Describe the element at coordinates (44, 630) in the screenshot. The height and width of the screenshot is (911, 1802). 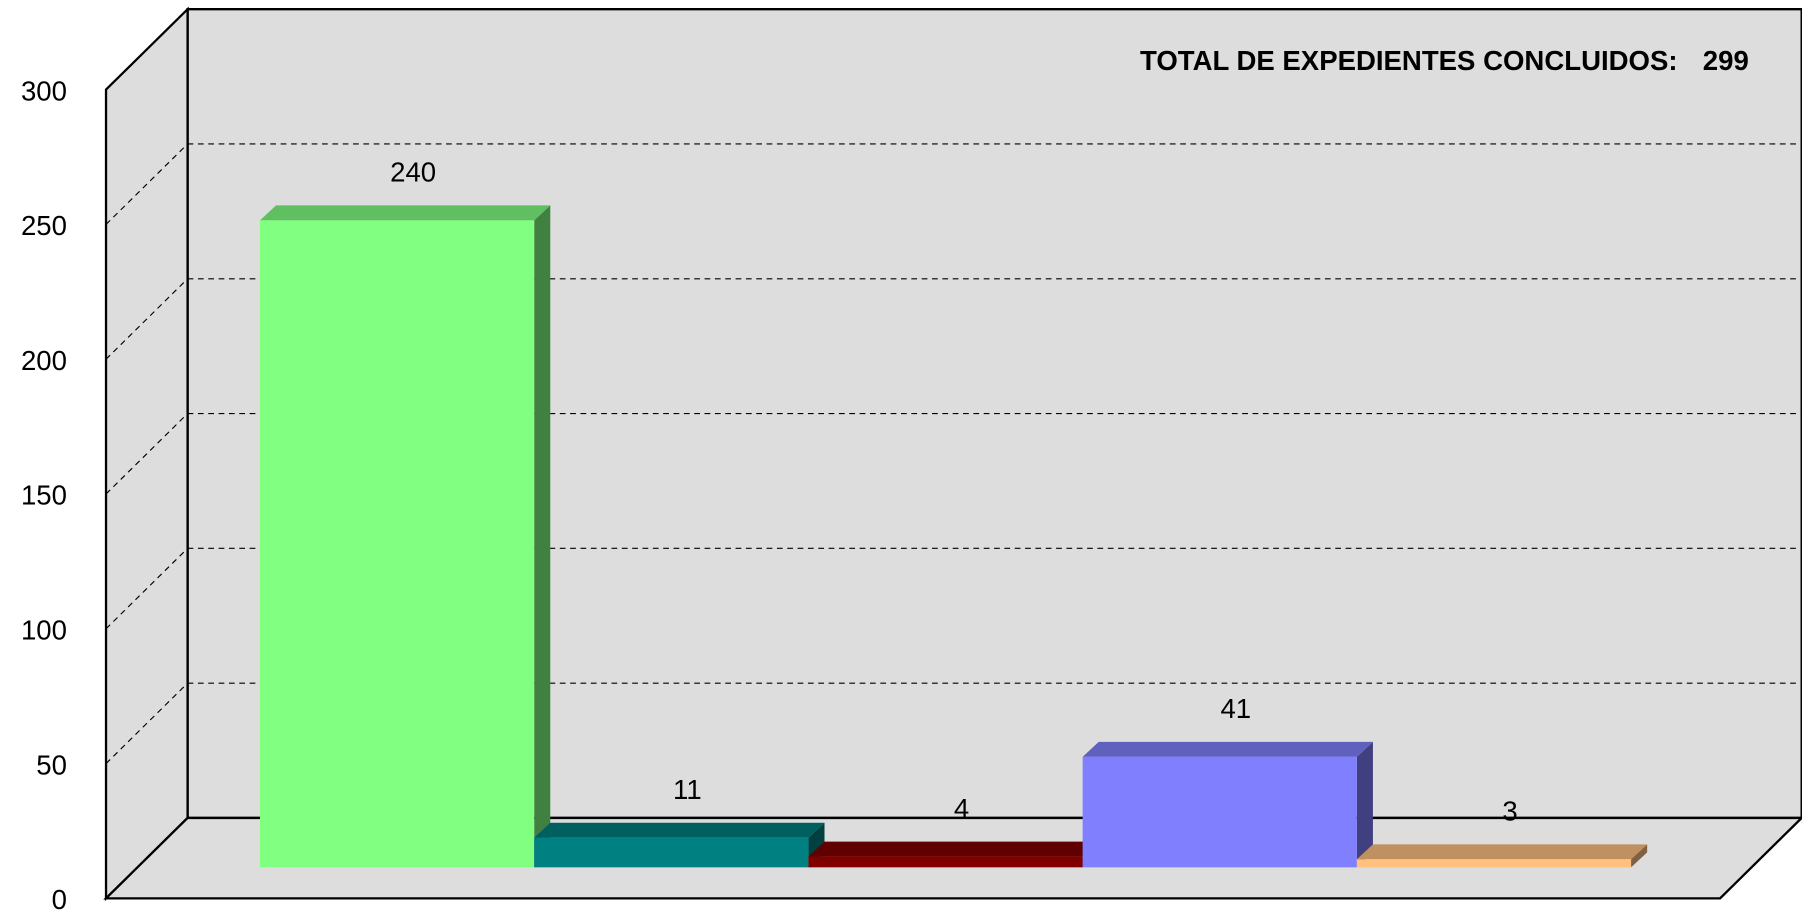
I see `y-tick-label: 100` at that location.